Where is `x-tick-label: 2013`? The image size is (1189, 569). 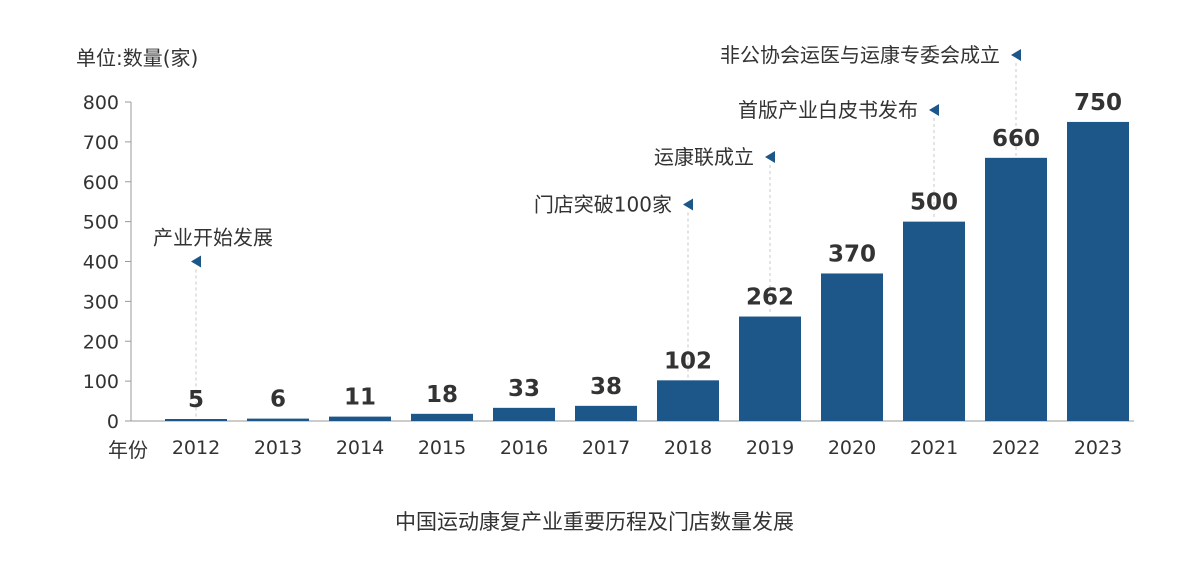
x-tick-label: 2013 is located at coordinates (278, 448).